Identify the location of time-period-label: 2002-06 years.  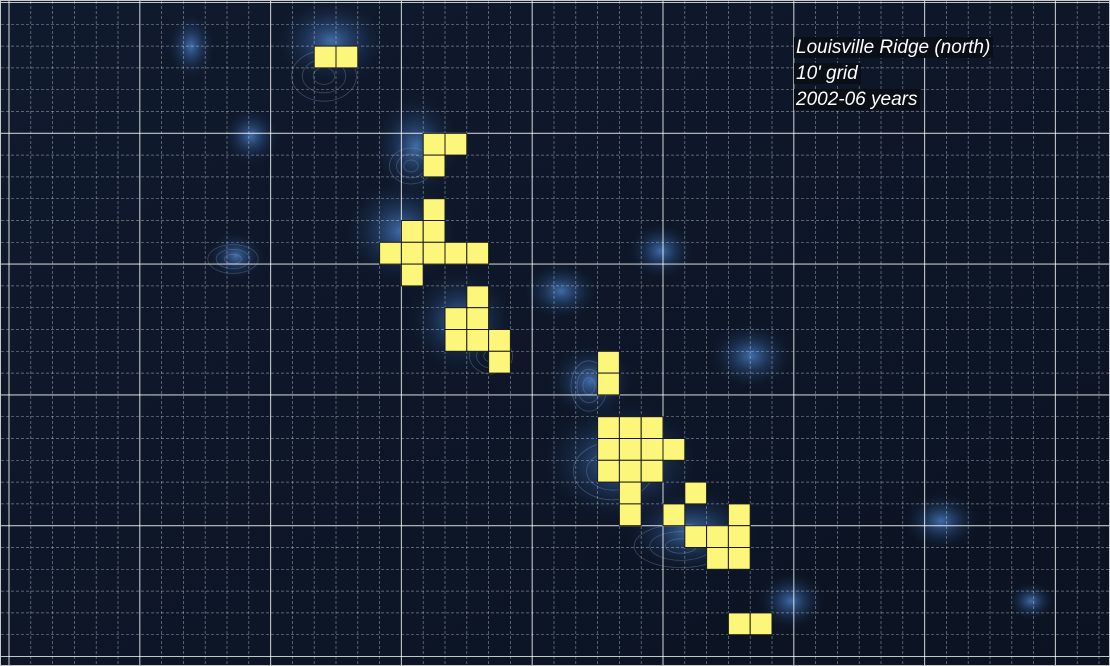
(857, 99).